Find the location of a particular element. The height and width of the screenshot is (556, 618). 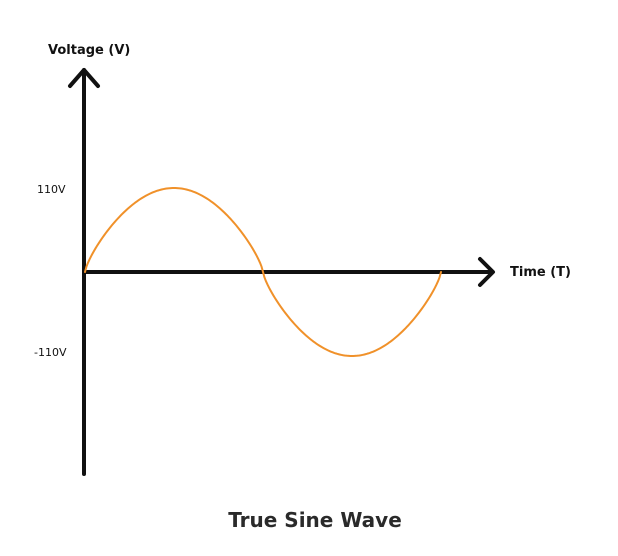

positive-peak-label: 110V is located at coordinates (51, 189).